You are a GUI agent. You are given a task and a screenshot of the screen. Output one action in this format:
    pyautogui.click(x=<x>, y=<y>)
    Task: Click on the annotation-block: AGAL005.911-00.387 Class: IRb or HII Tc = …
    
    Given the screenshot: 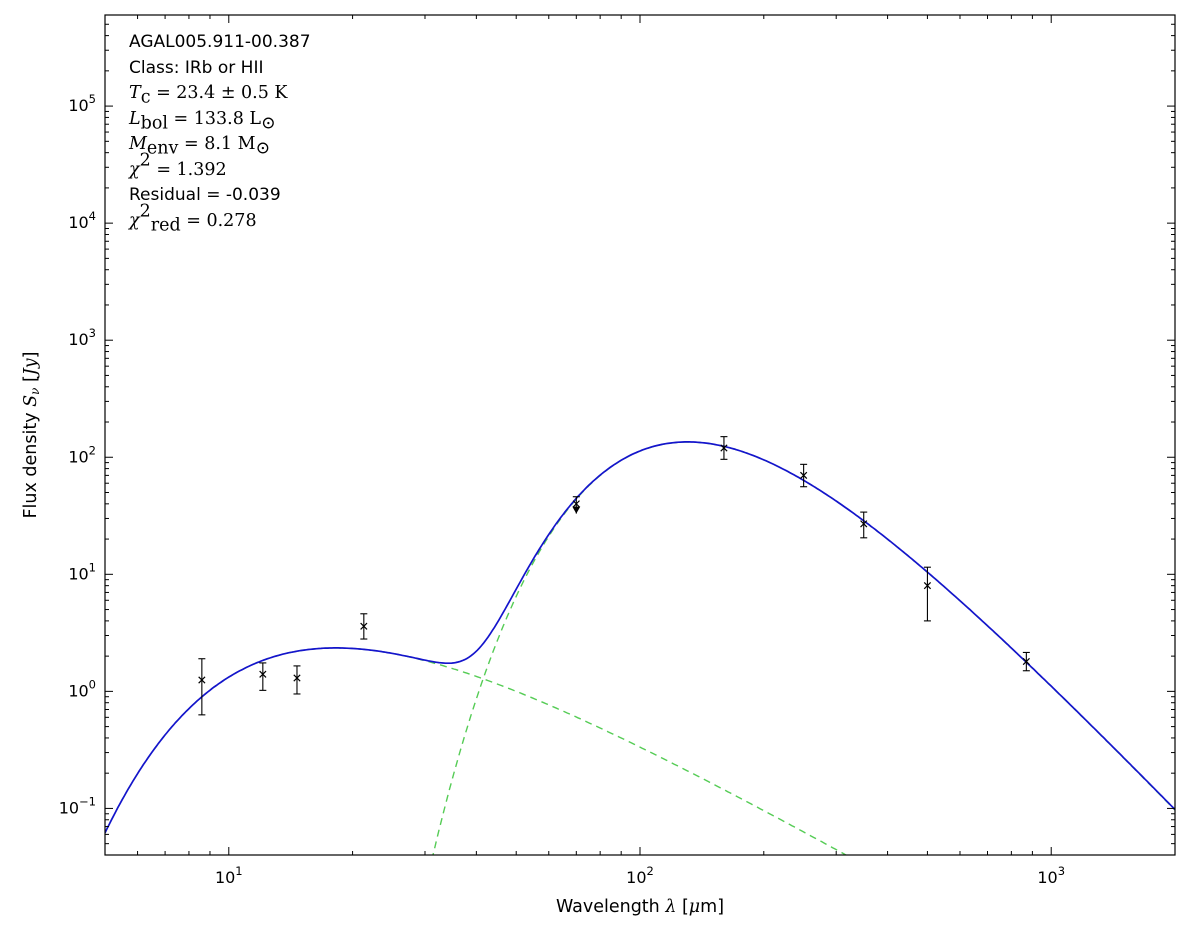 What is the action you would take?
    pyautogui.click(x=220, y=132)
    